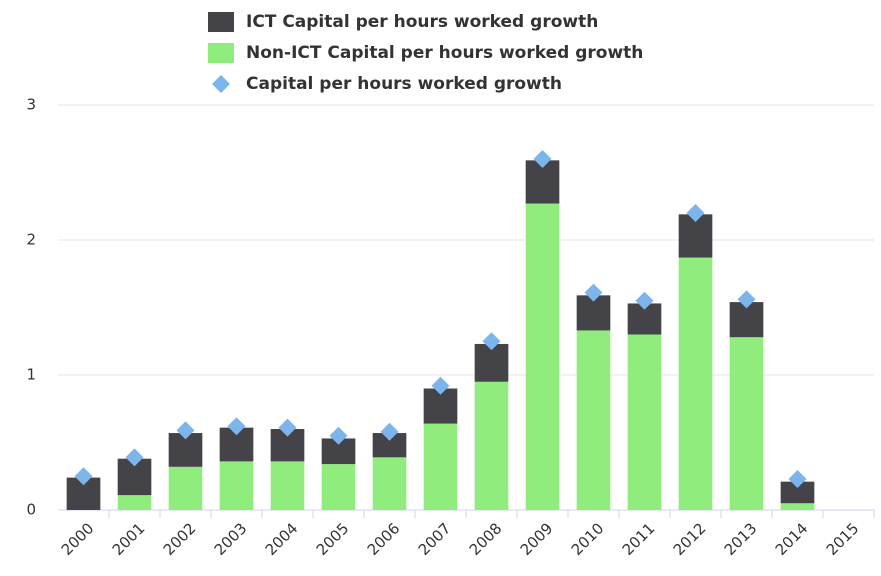 The image size is (881, 576). Describe the element at coordinates (404, 84) in the screenshot. I see `legend-label: Capital per hours worked growth` at that location.